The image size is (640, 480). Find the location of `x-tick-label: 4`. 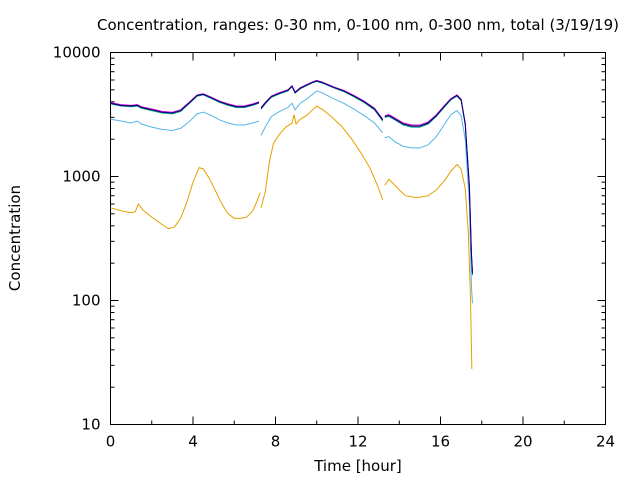

x-tick-label: 4 is located at coordinates (193, 442).